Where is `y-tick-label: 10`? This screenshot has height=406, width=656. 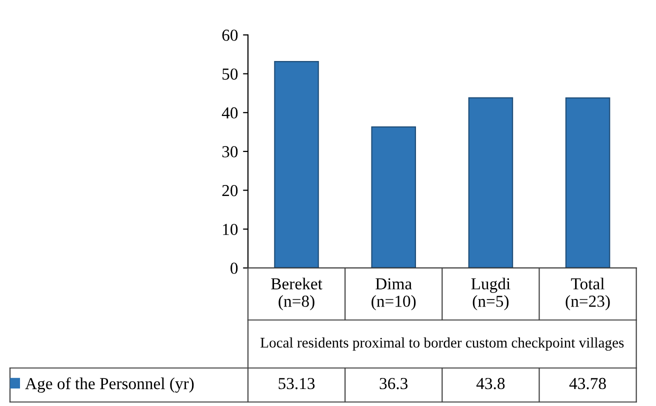
y-tick-label: 10 is located at coordinates (230, 230).